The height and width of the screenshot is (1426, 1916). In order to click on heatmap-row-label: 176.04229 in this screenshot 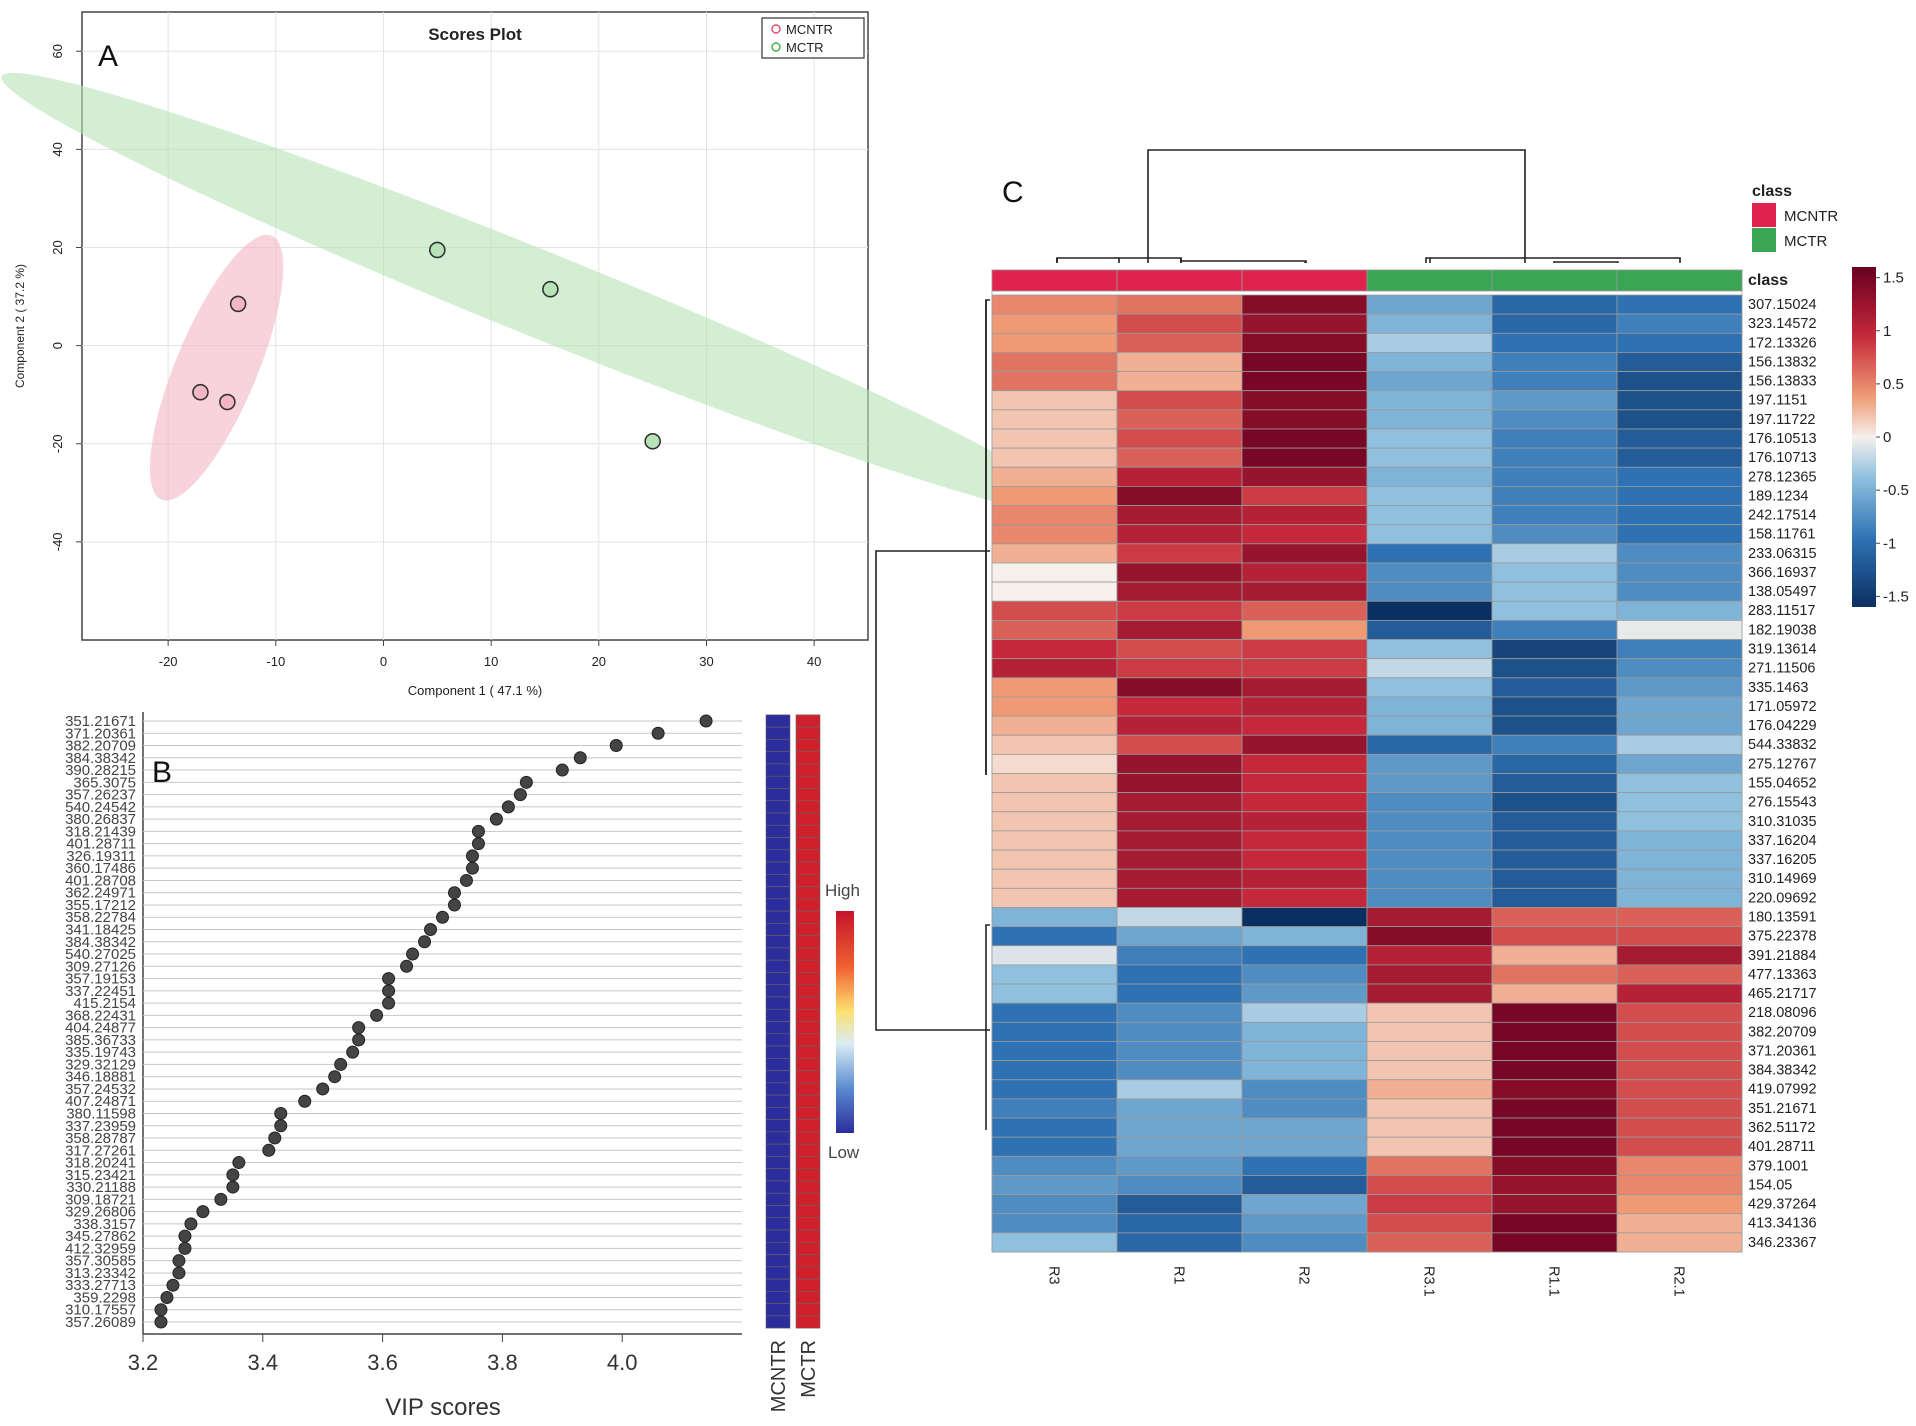, I will do `click(1782, 726)`.